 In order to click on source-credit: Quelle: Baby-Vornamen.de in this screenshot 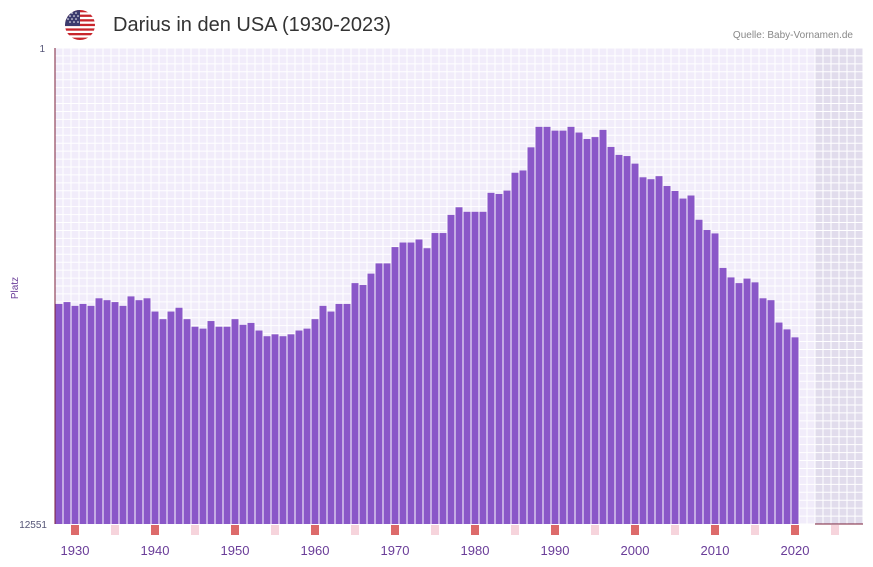, I will do `click(792, 35)`.